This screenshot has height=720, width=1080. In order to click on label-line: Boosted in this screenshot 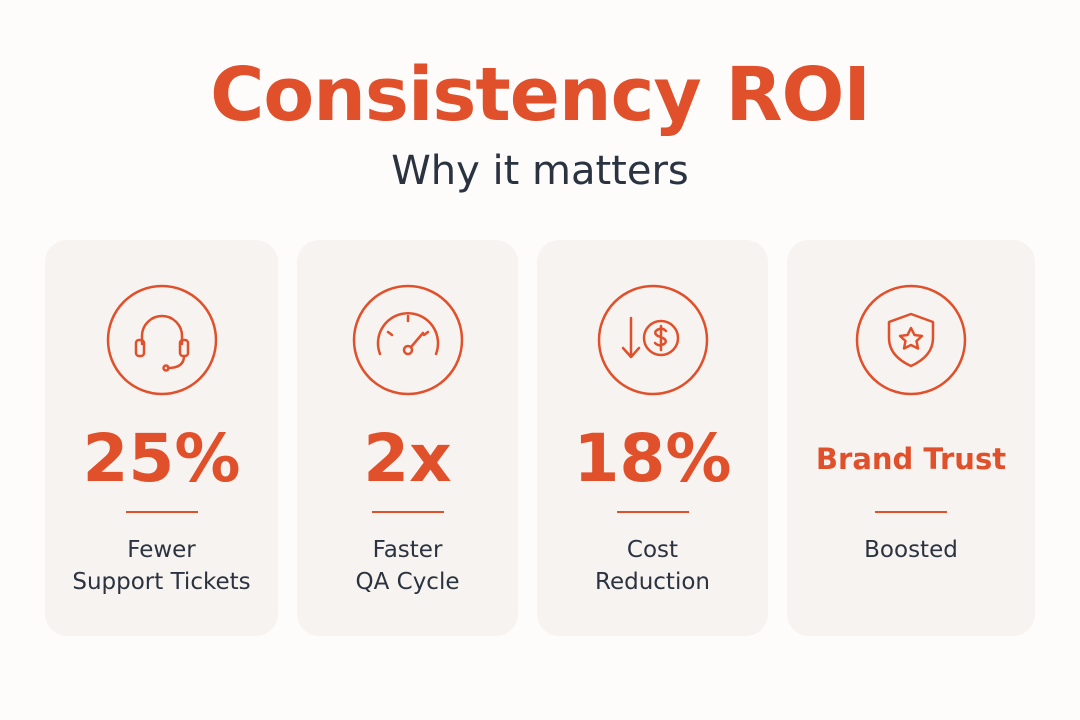, I will do `click(911, 550)`.